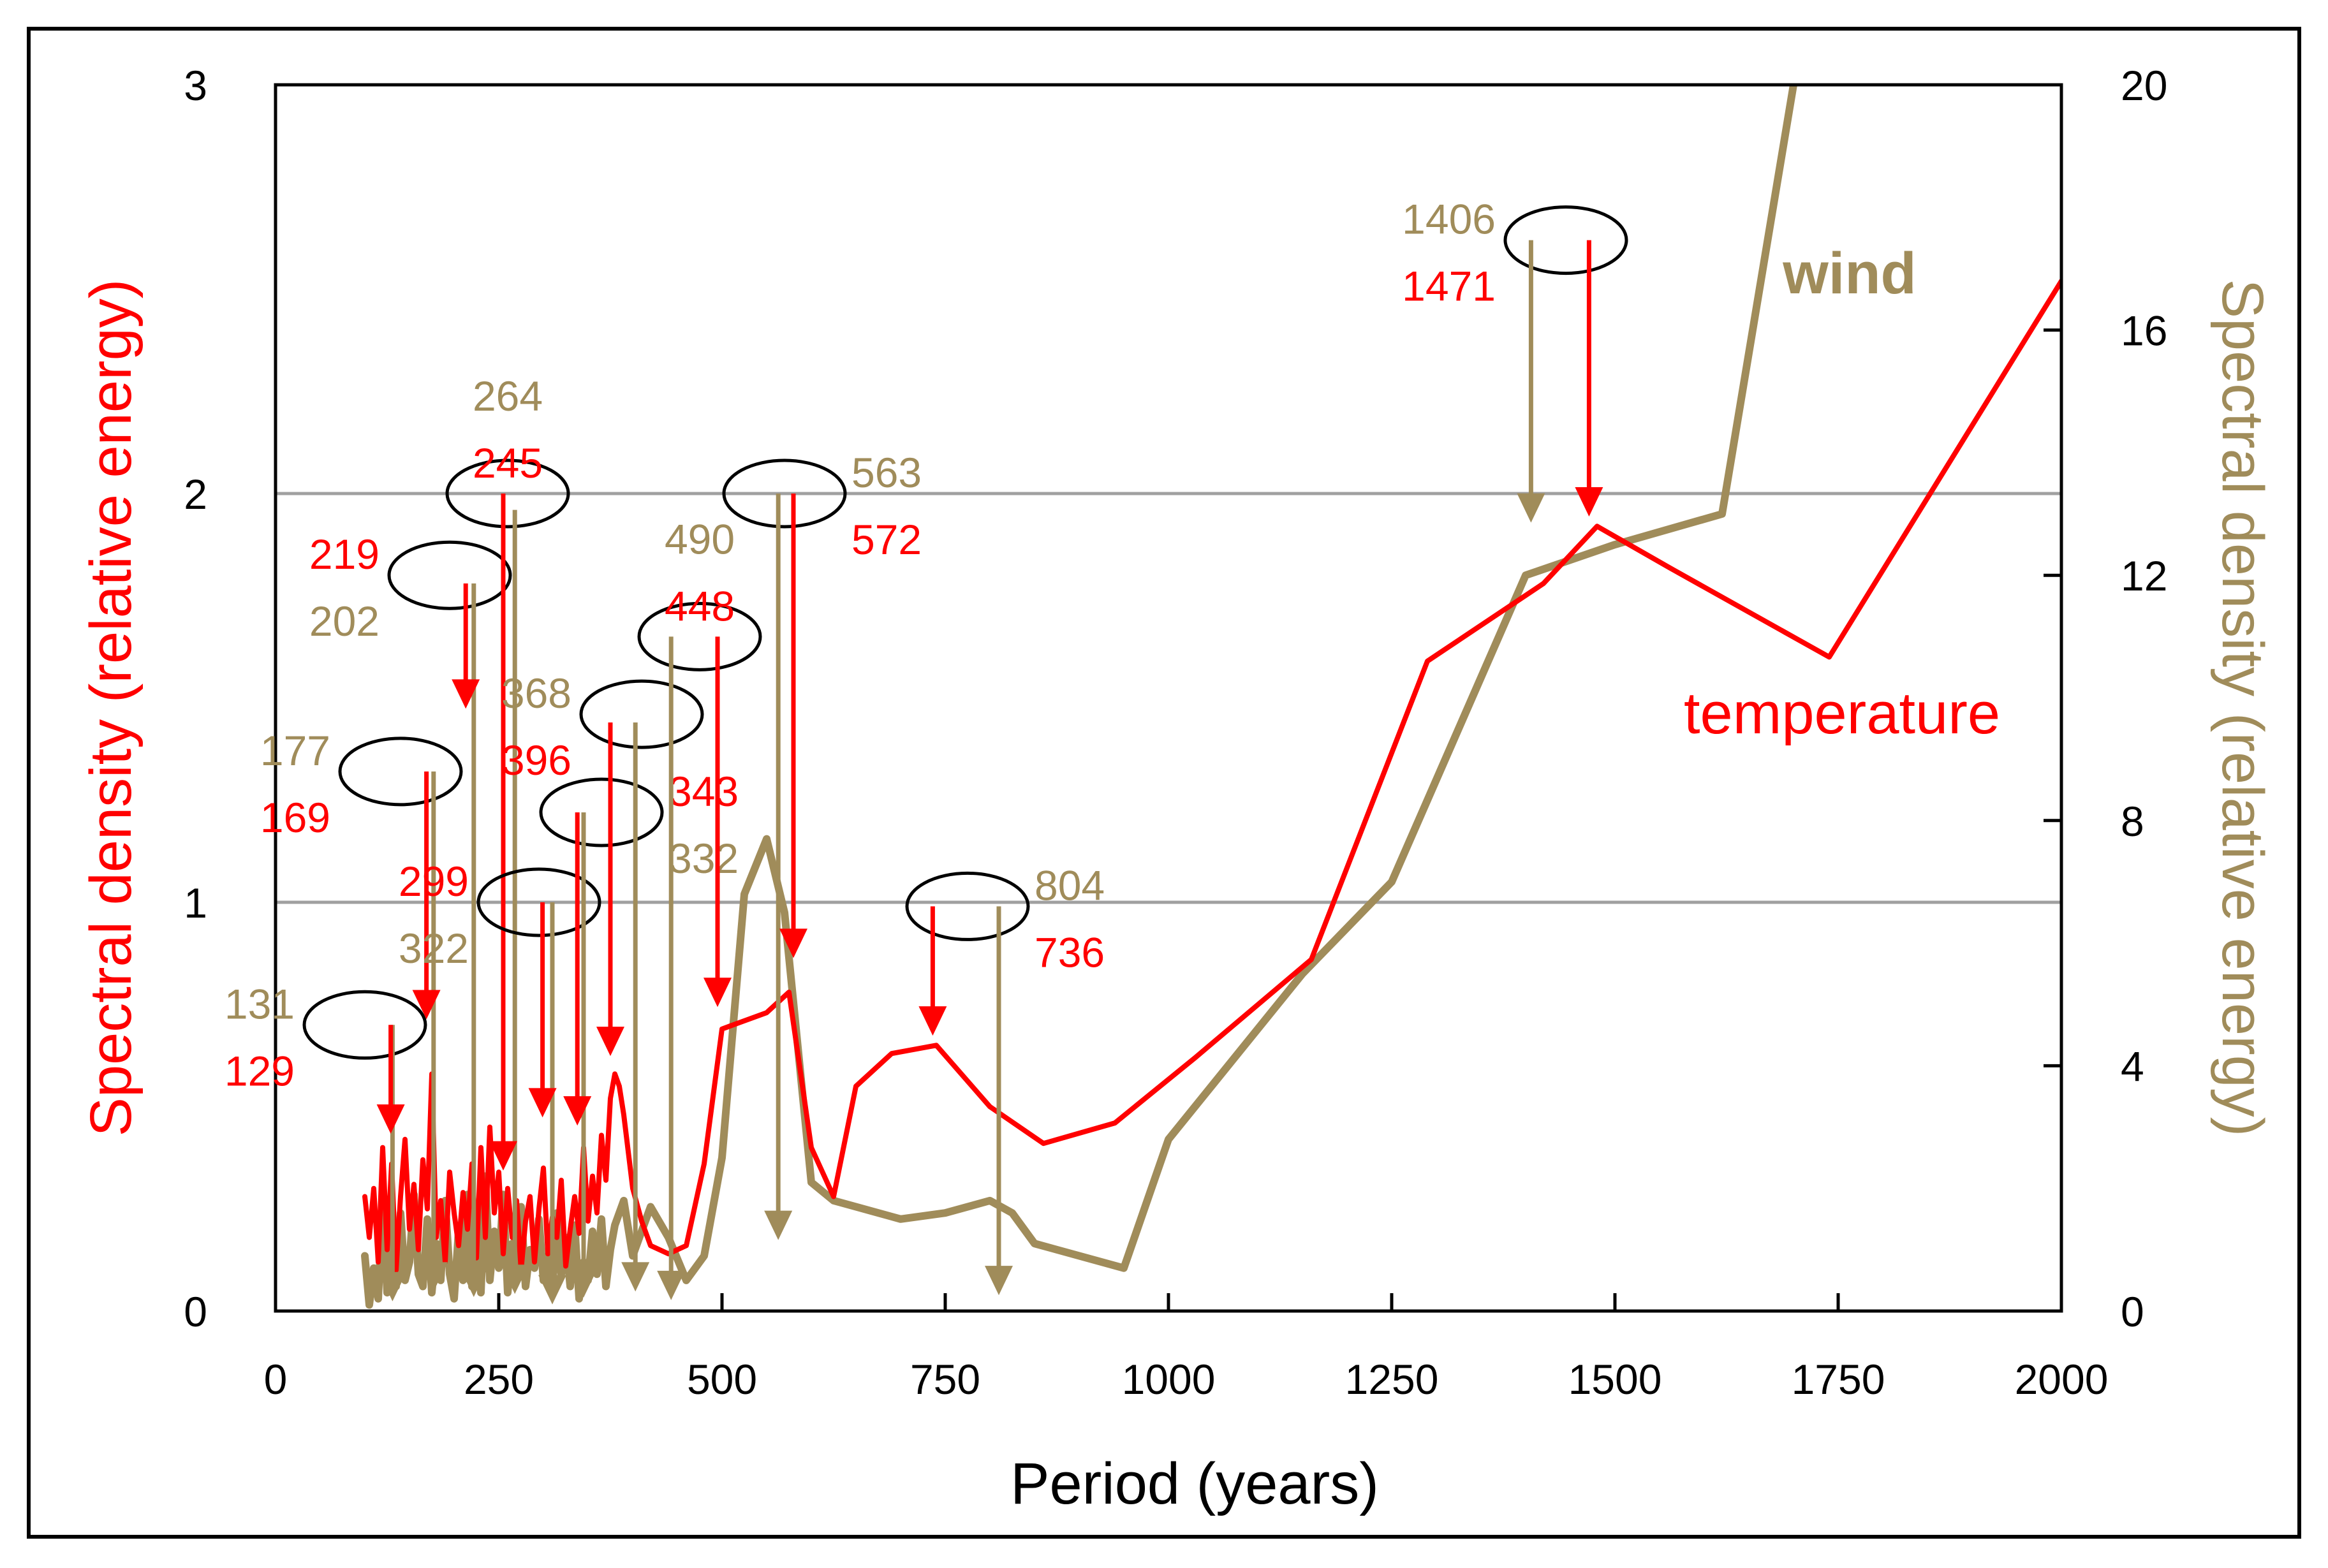 The width and height of the screenshot is (2328, 1568). I want to click on y-right-tick-label: 8, so click(2132, 821).